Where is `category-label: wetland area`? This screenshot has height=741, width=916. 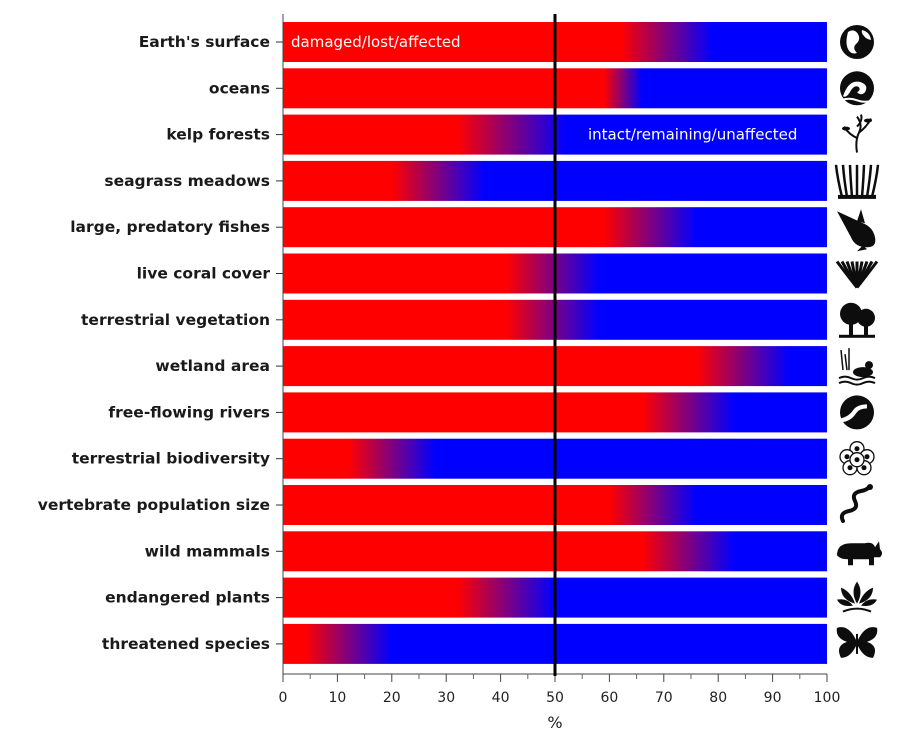 category-label: wetland area is located at coordinates (212, 366).